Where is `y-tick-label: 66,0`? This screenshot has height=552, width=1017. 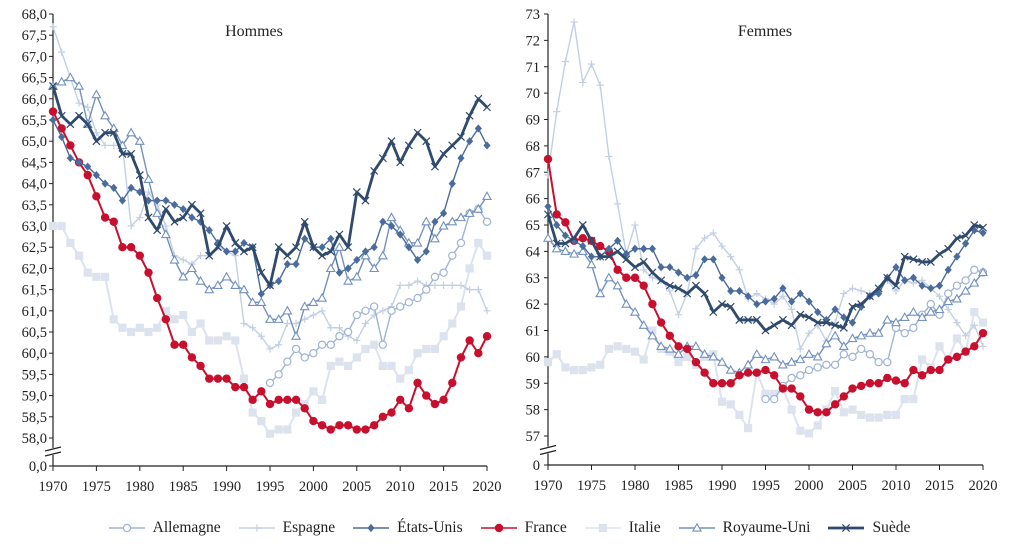
y-tick-label: 66,0 is located at coordinates (34, 100).